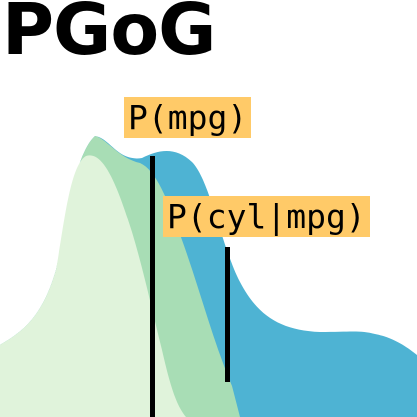  Describe the element at coordinates (227, 314) in the screenshot. I see `cyl-marker-line` at that location.